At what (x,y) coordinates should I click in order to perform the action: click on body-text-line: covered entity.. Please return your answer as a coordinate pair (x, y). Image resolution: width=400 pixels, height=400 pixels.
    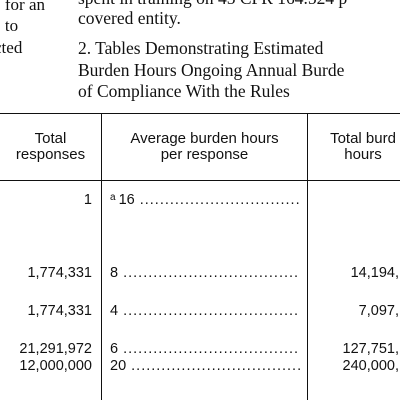
    Looking at the image, I should click on (129, 18).